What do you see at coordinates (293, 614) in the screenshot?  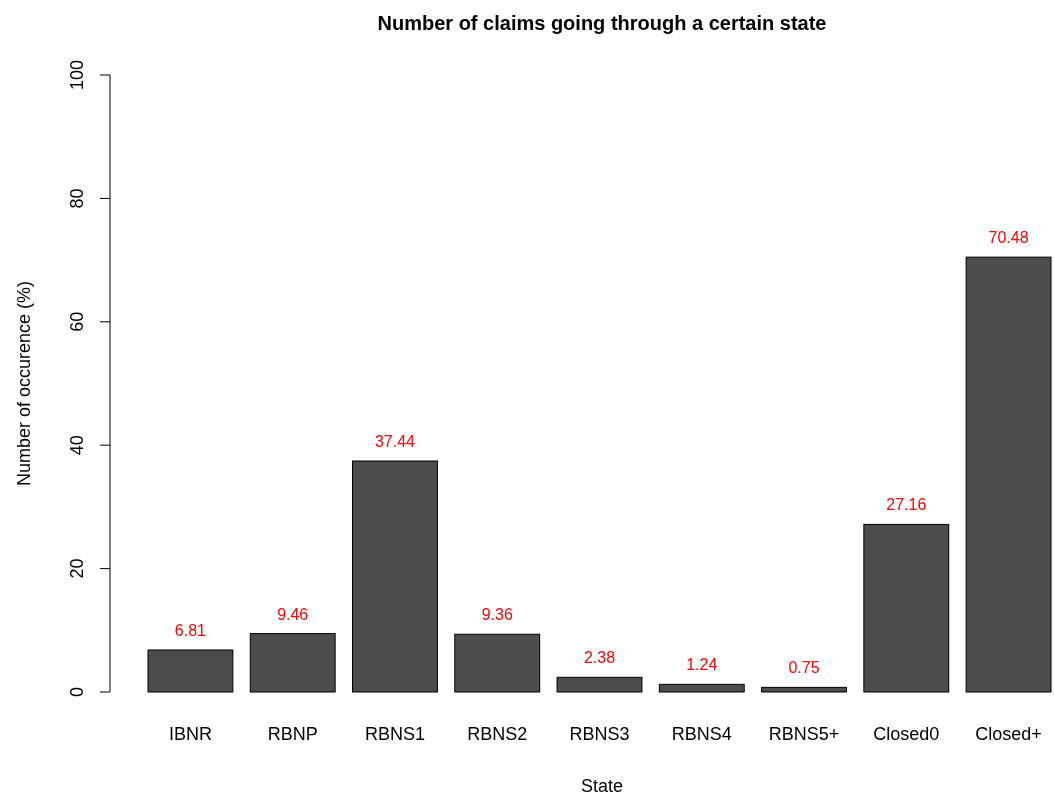 I see `data-label: 9.46` at bounding box center [293, 614].